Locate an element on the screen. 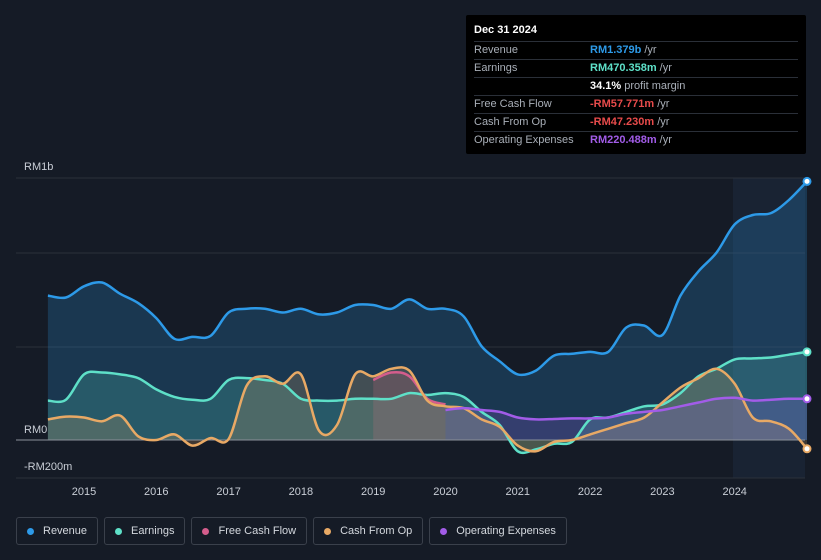  tooltip-label: Free Cash Flow is located at coordinates (513, 104).